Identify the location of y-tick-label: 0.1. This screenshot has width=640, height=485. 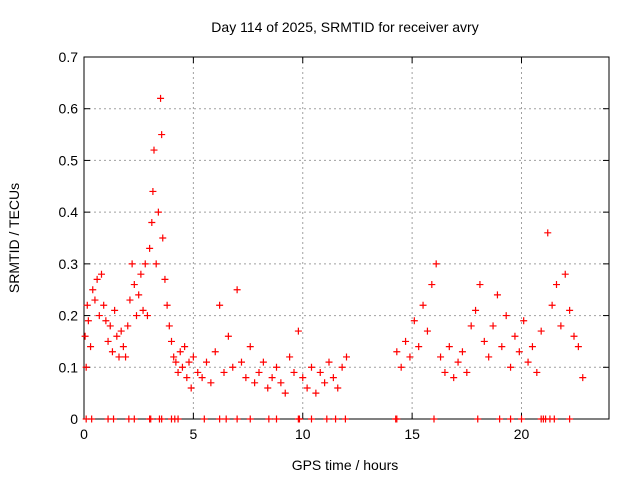
(69, 367).